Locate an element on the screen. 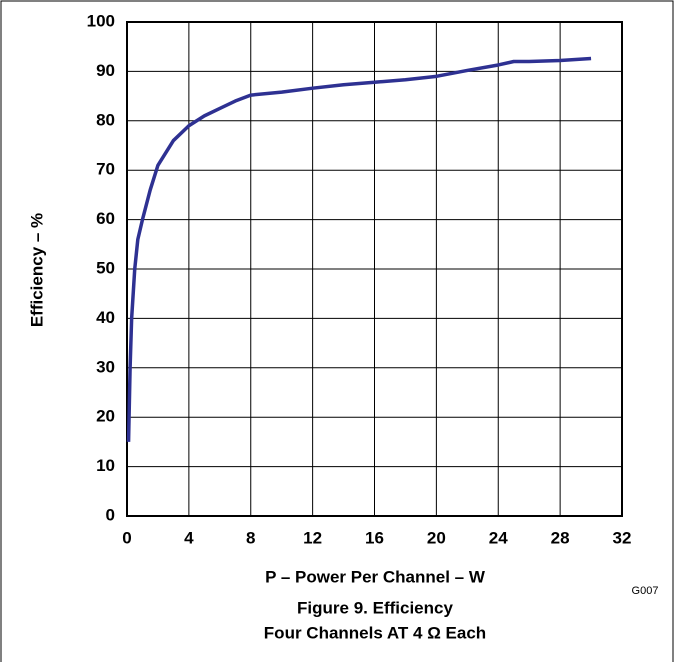 The height and width of the screenshot is (662, 675). x-tick-label: 32 is located at coordinates (622, 537).